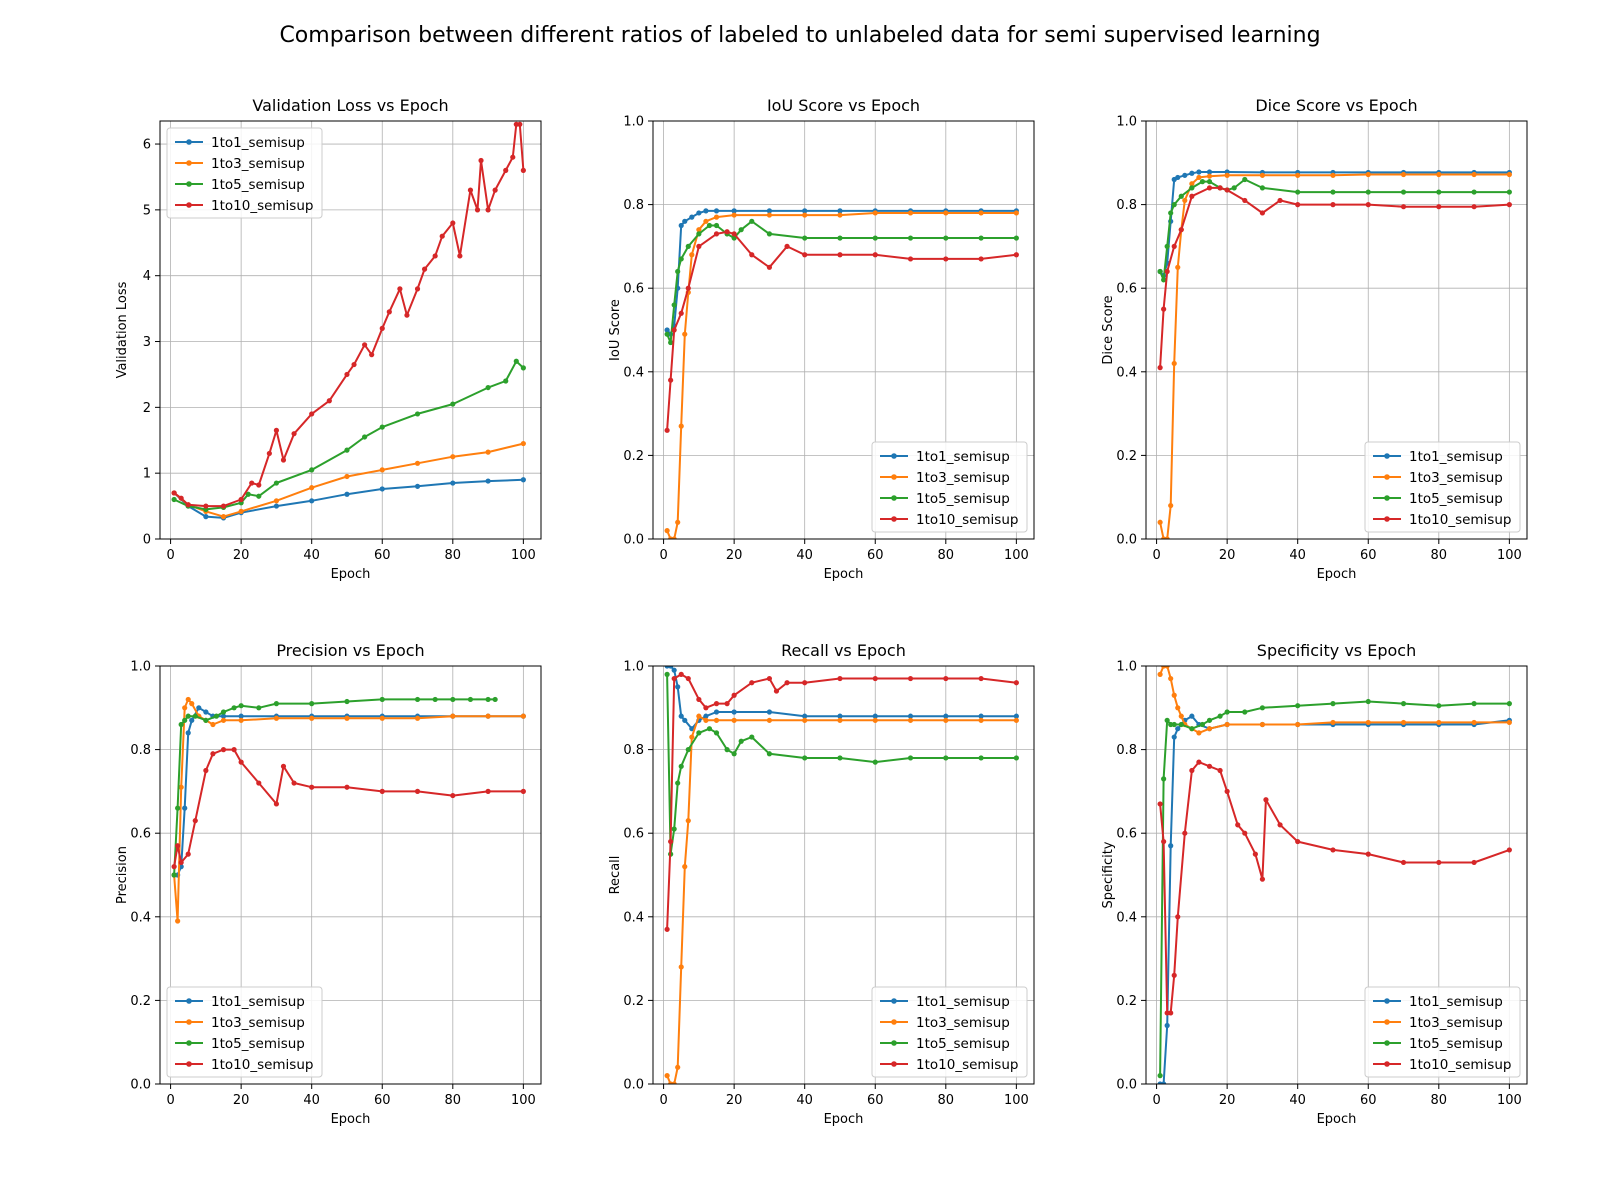 Image resolution: width=1600 pixels, height=1200 pixels. I want to click on legend-box, so click(1442, 487).